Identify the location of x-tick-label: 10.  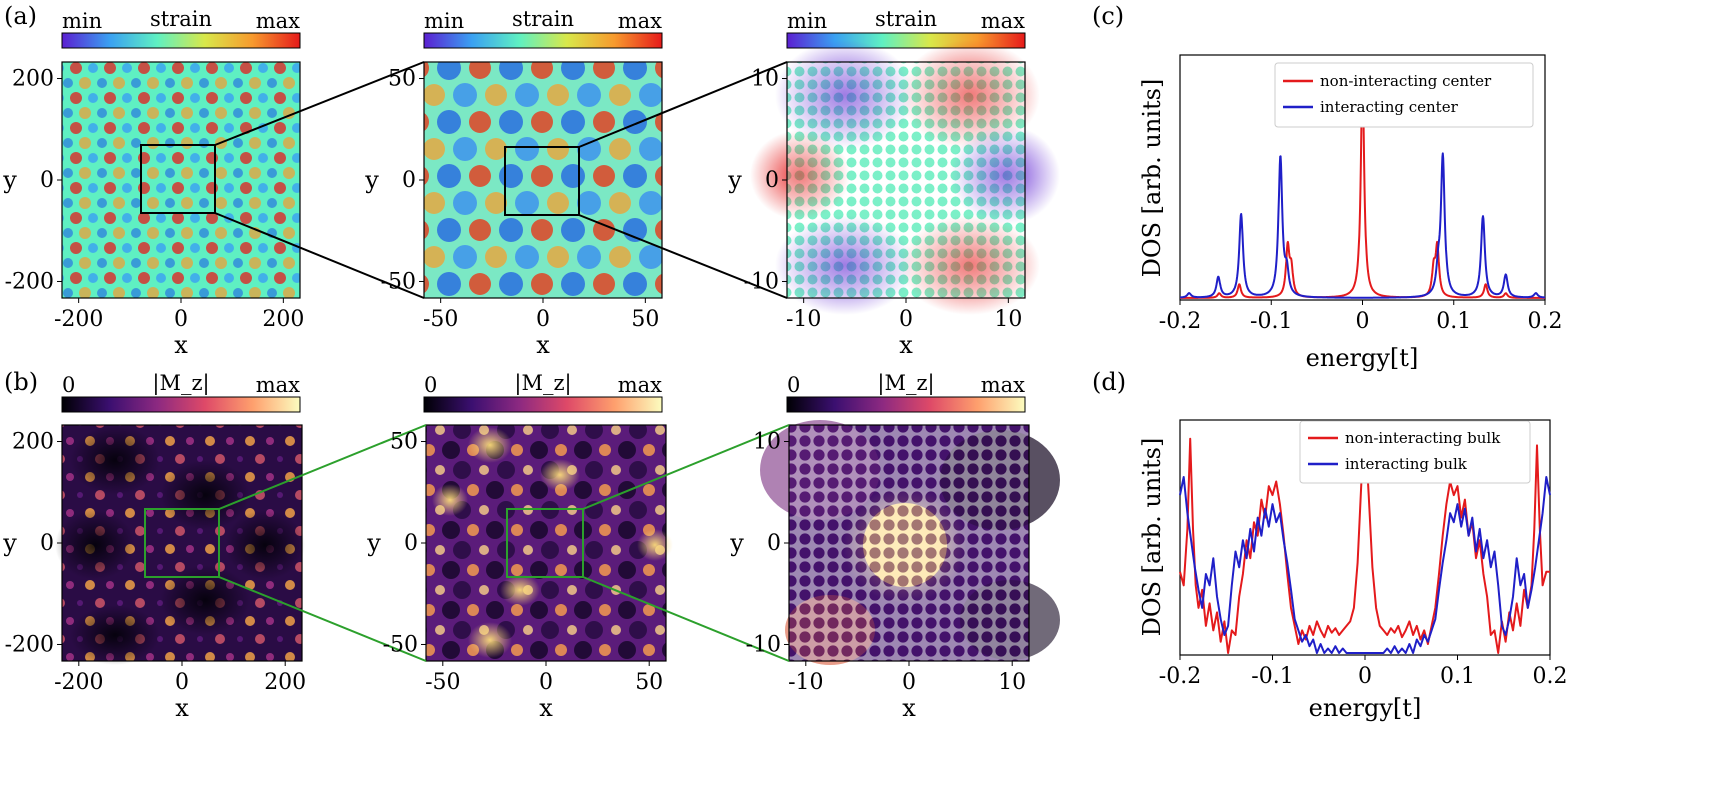
(1008, 319).